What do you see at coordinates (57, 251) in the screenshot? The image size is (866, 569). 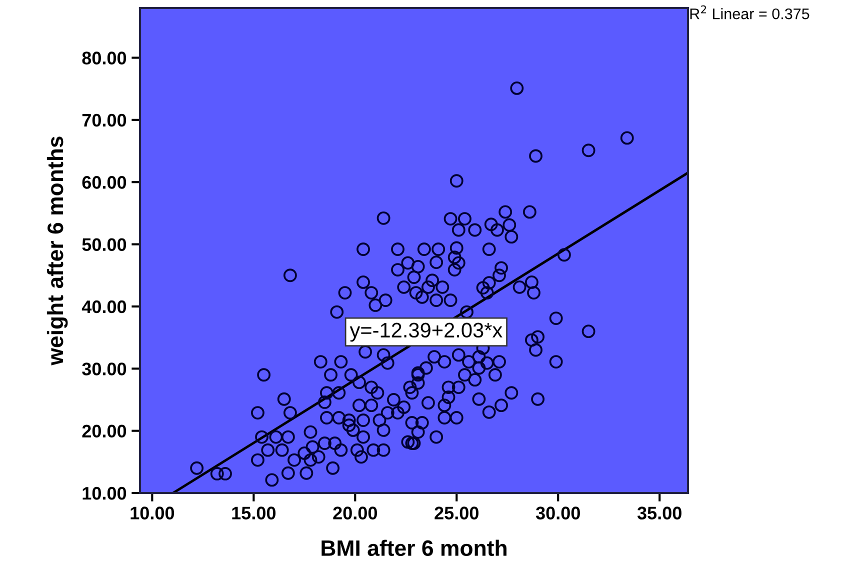 I see `y-axis-title: weight after 6 months` at bounding box center [57, 251].